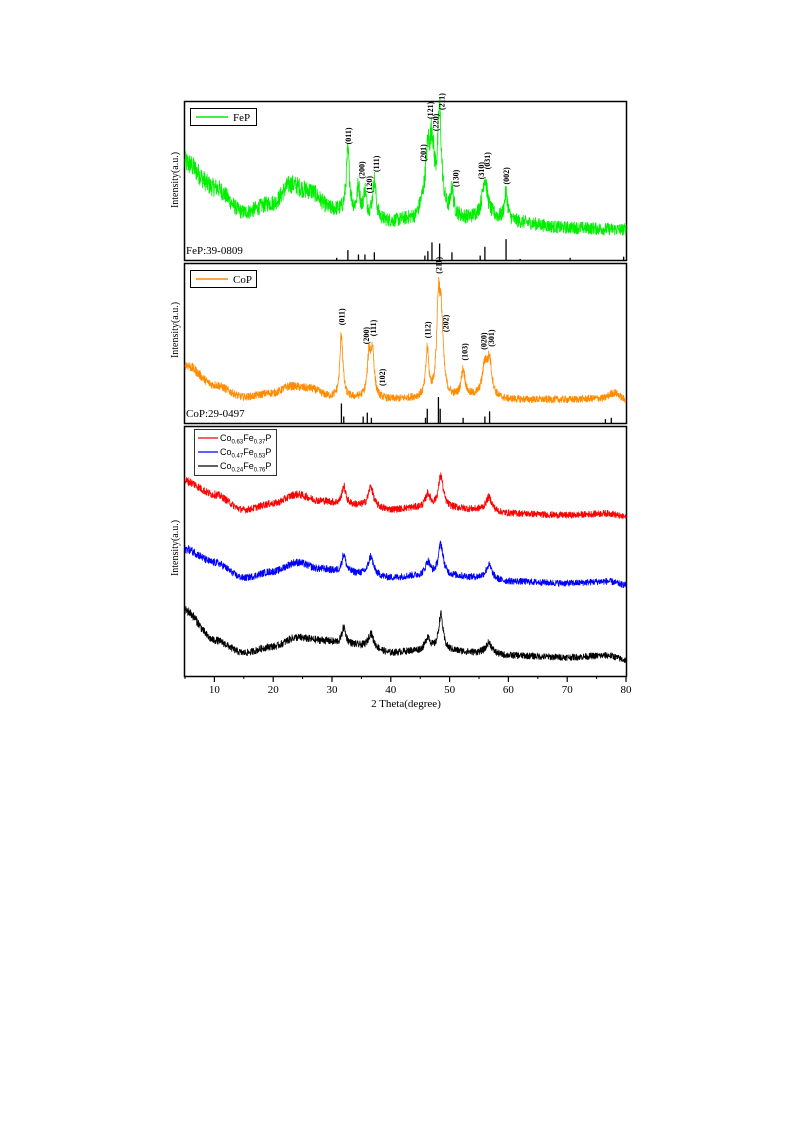  I want to click on x-tick-label-40: 40, so click(391, 690).